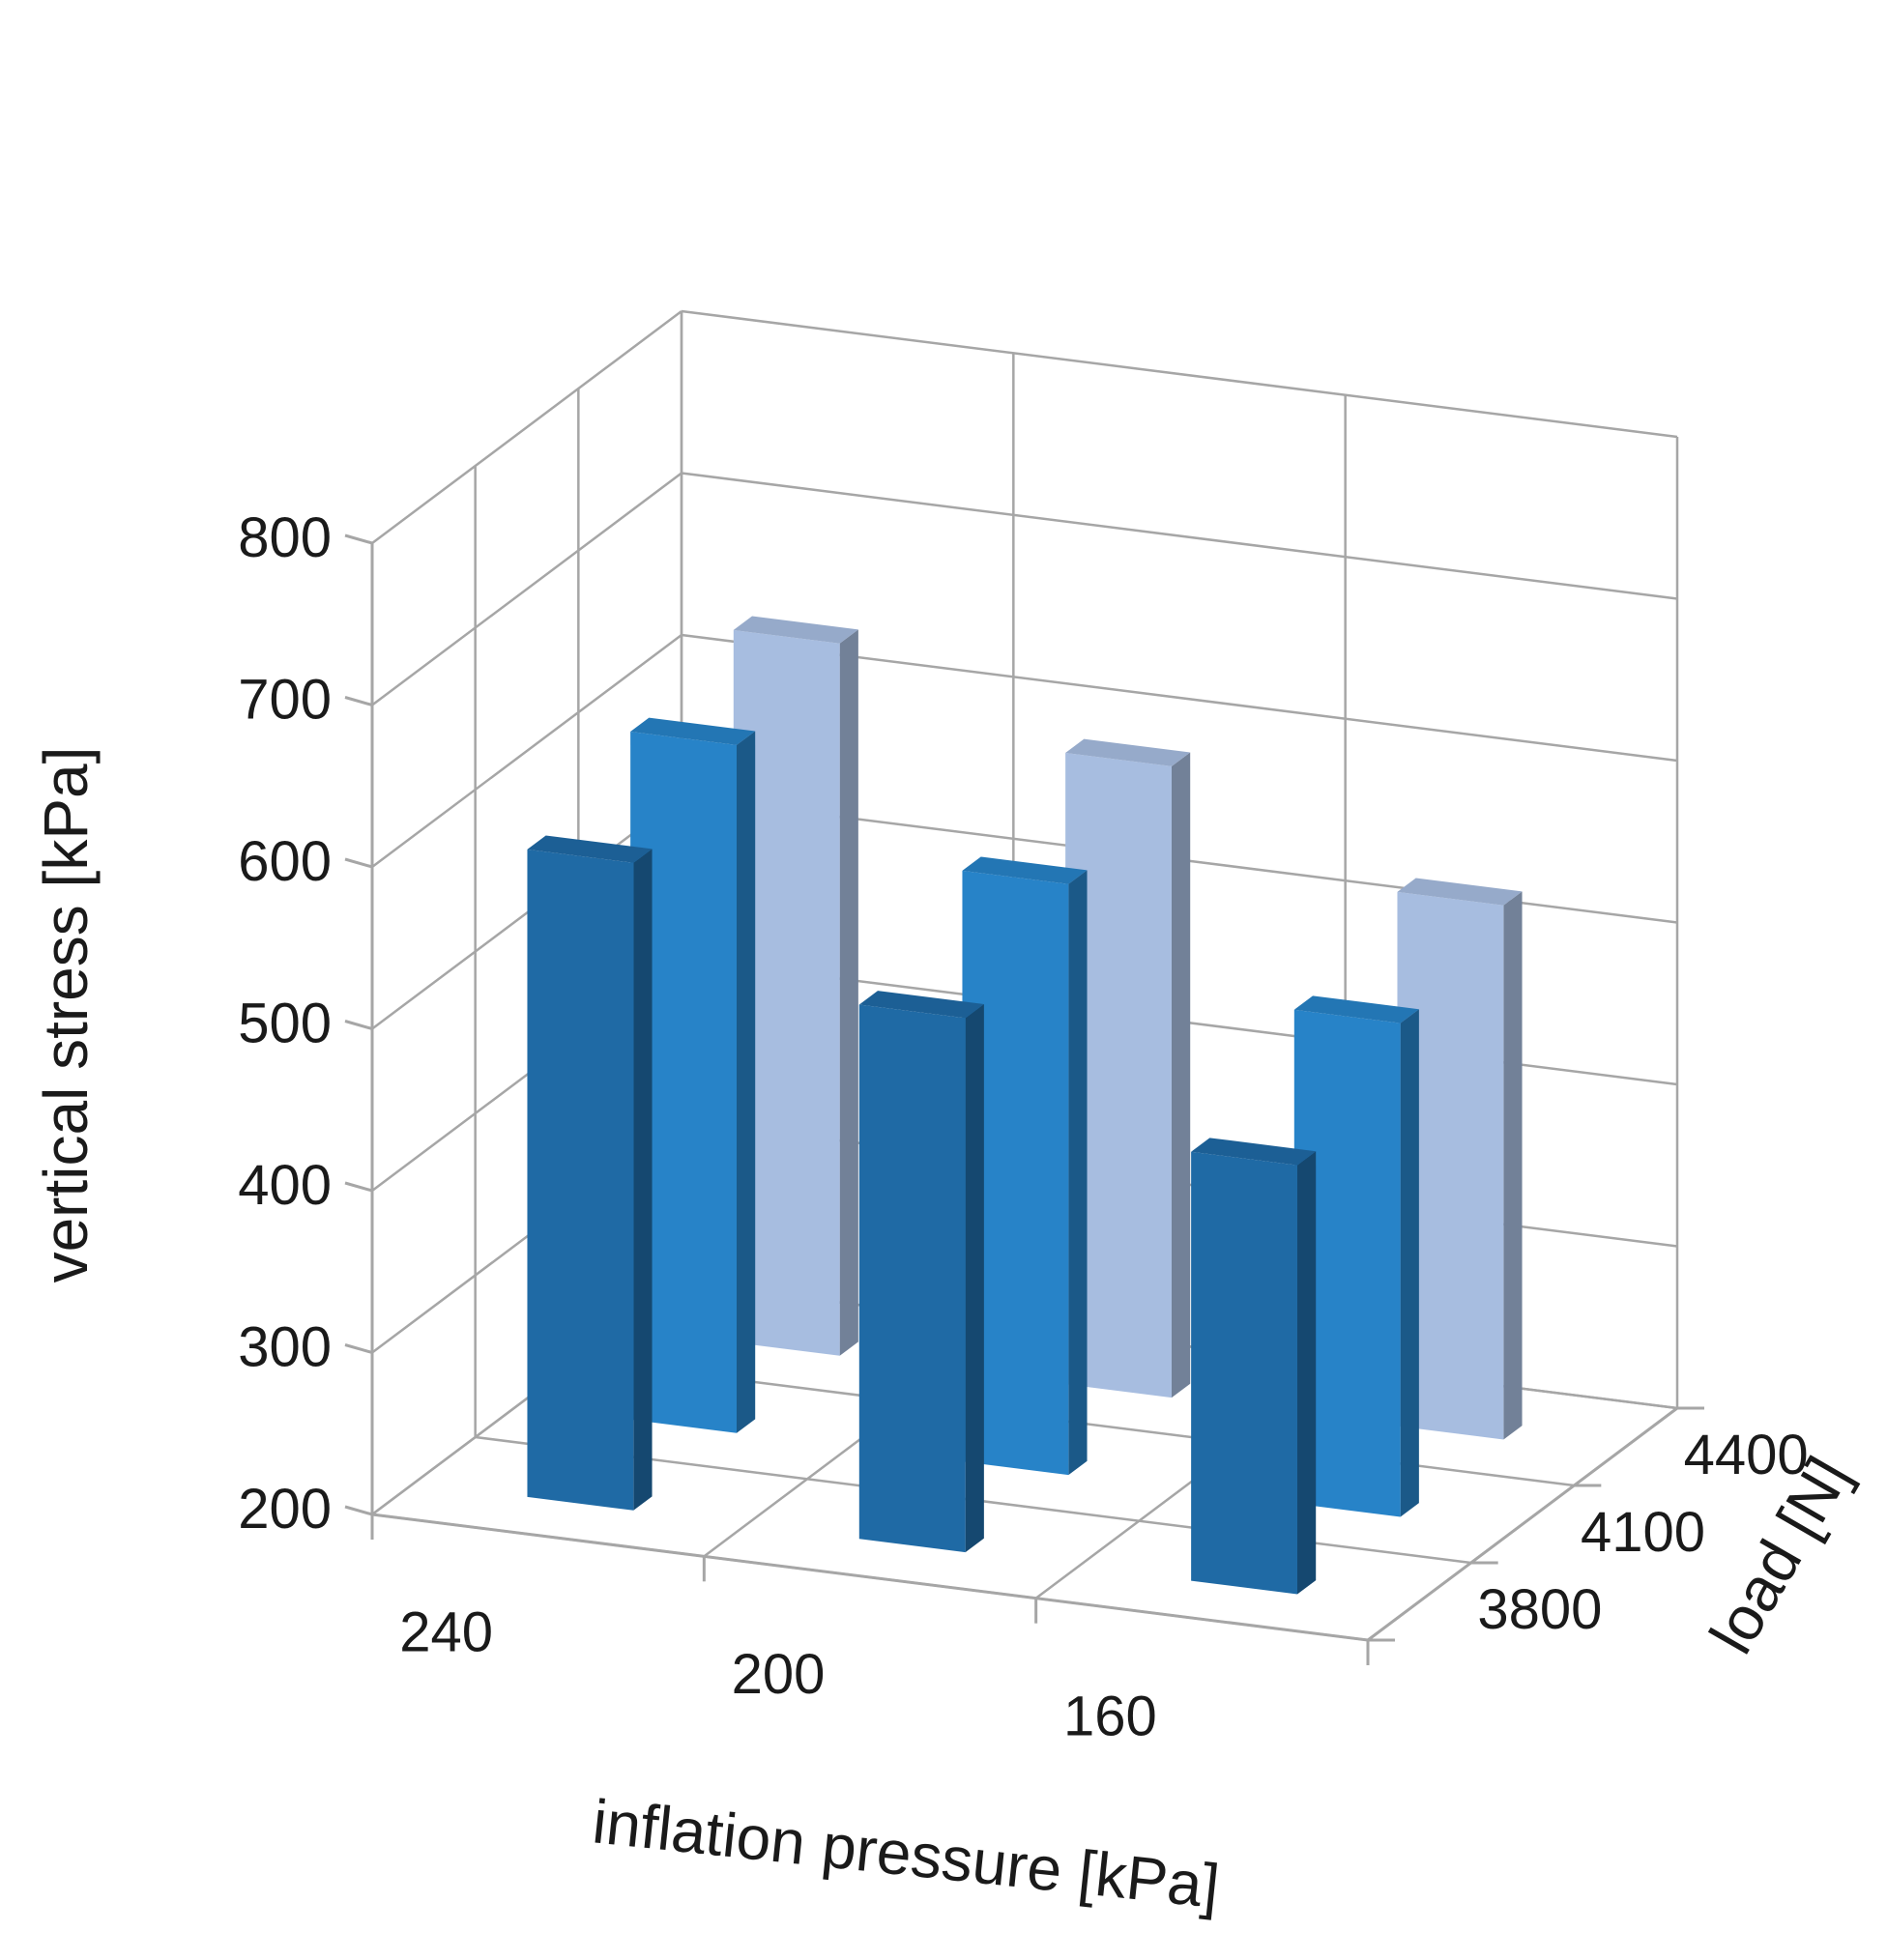 The width and height of the screenshot is (1887, 1960). Describe the element at coordinates (906, 1853) in the screenshot. I see `x-axis-title: inflation pressure [kPa]` at that location.